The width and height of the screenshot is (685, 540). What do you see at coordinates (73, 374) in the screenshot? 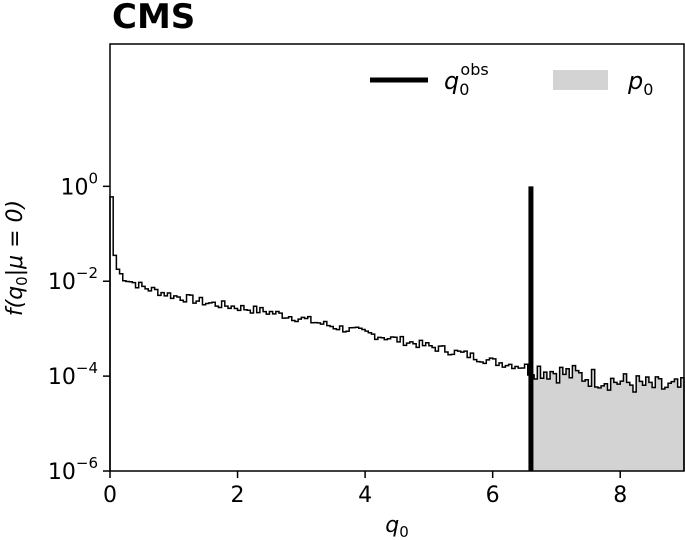
I see `y-tick-label: 10⁻⁴` at bounding box center [73, 374].